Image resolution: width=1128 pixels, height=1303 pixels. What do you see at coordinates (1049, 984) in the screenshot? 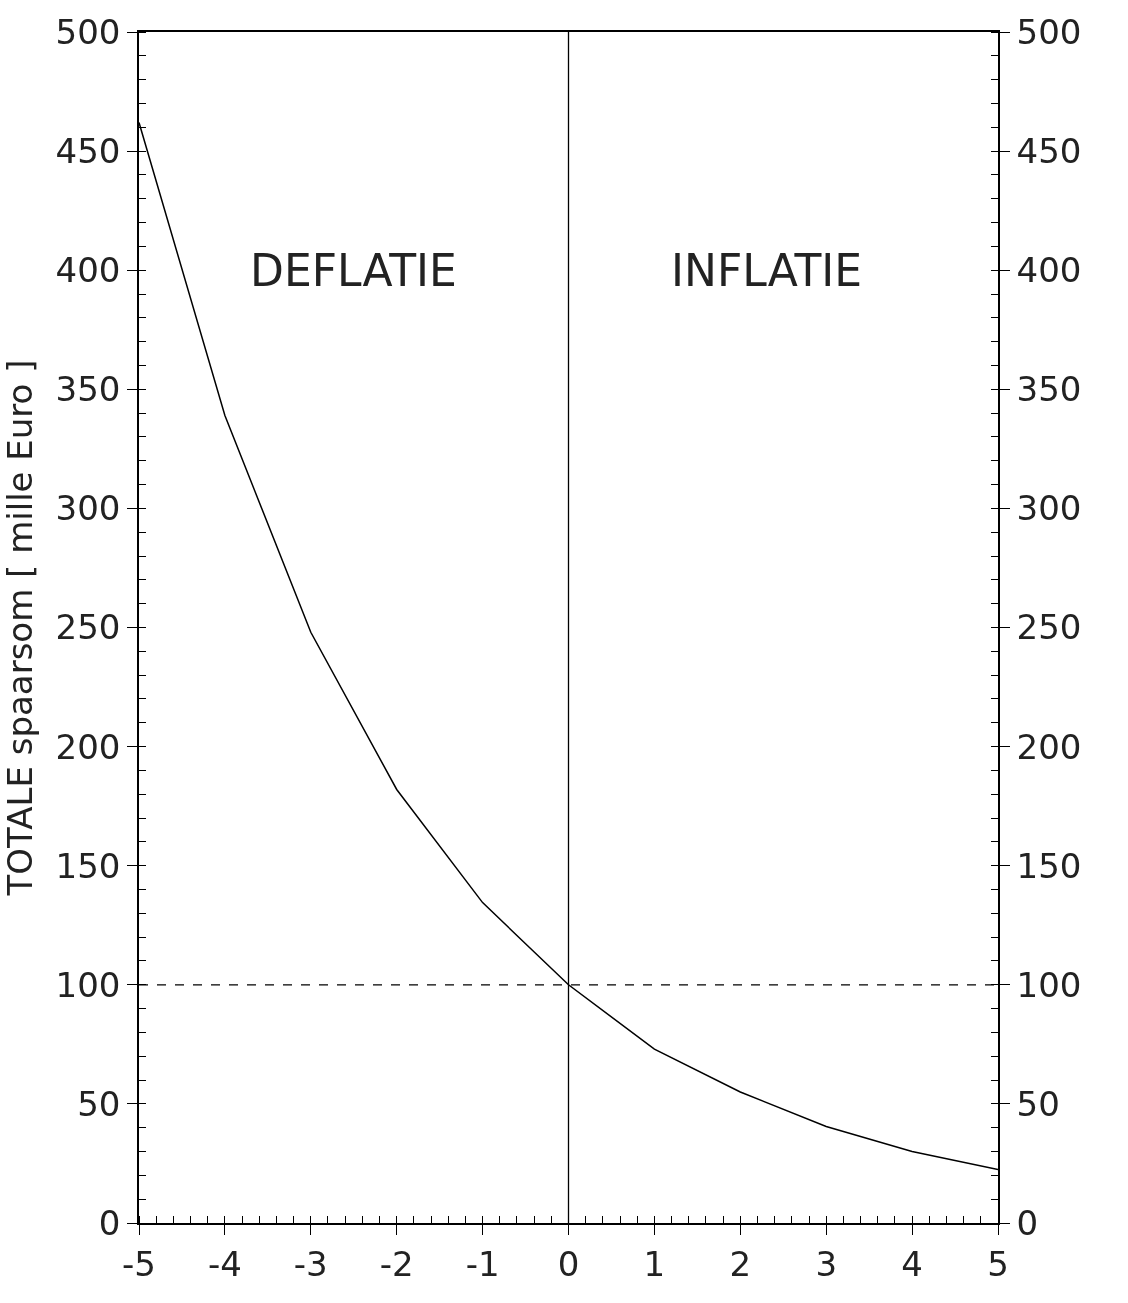
I see `y2-tick-label: 100` at bounding box center [1049, 984].